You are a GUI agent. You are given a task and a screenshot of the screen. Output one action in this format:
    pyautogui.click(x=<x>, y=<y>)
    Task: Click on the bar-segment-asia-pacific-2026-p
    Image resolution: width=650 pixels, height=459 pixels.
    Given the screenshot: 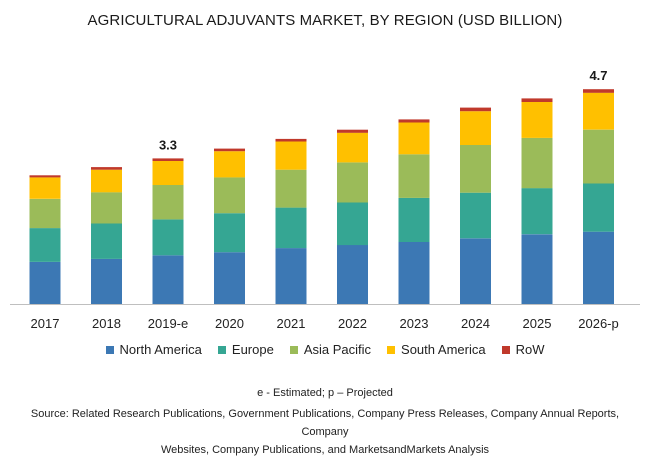 What is the action you would take?
    pyautogui.click(x=598, y=156)
    